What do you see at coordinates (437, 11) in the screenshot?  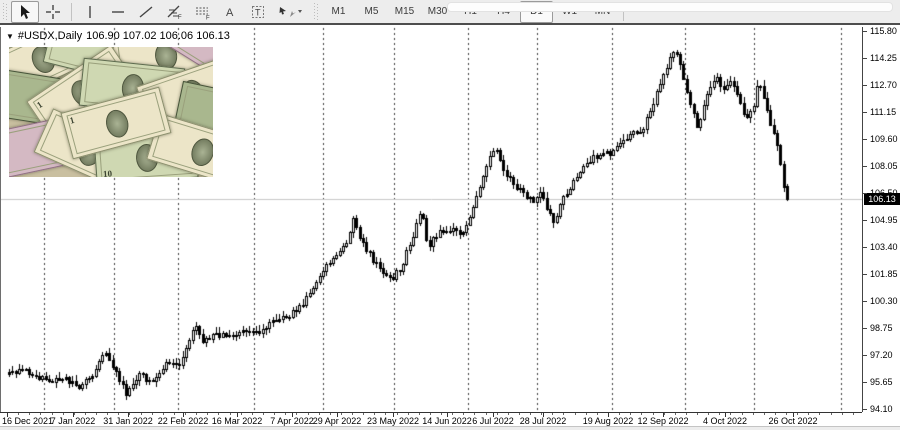 I see `timeframe-button-m30: M30` at bounding box center [437, 11].